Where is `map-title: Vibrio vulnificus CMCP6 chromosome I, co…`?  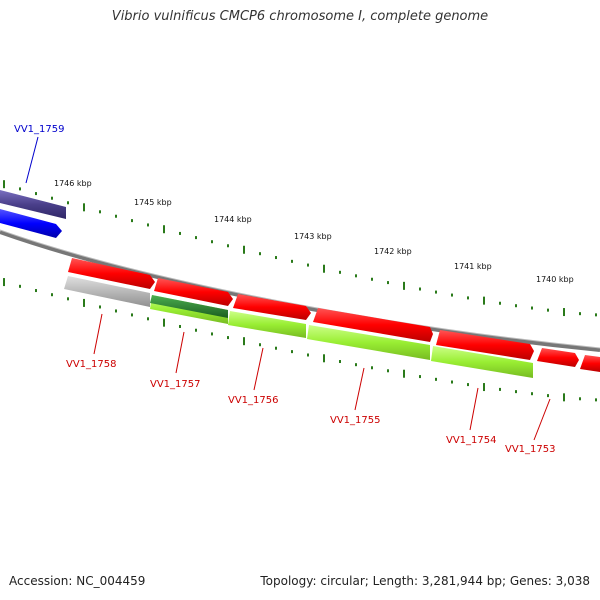 map-title: Vibrio vulnificus CMCP6 chromosome I, co… is located at coordinates (300, 16).